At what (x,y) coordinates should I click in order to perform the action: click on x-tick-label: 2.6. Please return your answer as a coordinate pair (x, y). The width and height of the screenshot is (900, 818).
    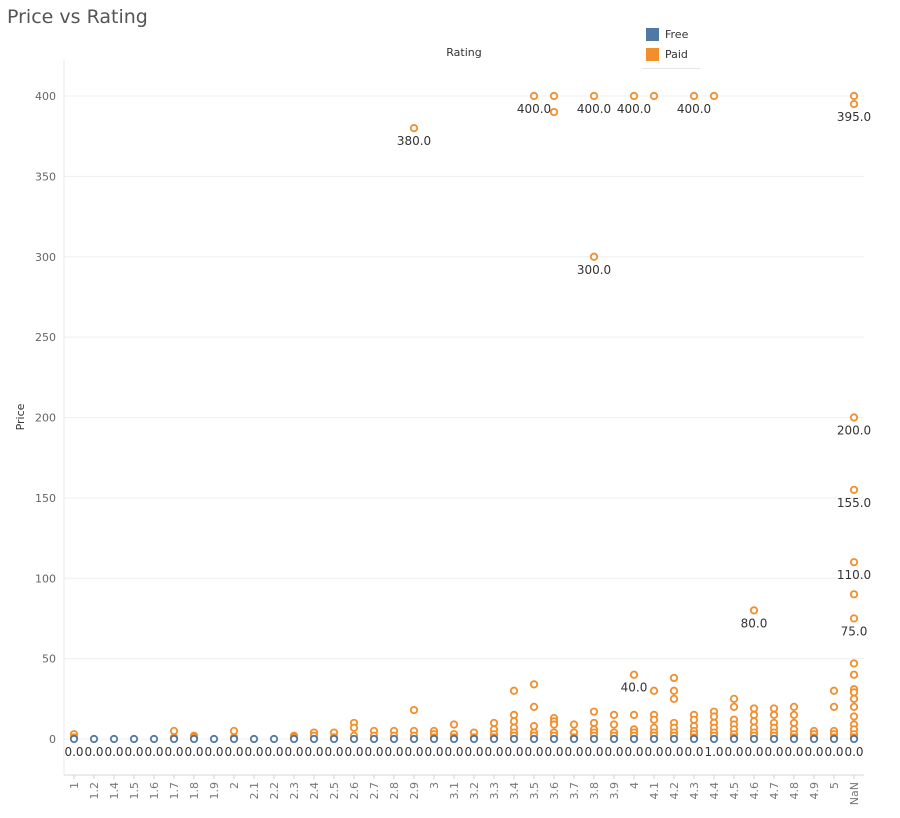
    Looking at the image, I should click on (354, 791).